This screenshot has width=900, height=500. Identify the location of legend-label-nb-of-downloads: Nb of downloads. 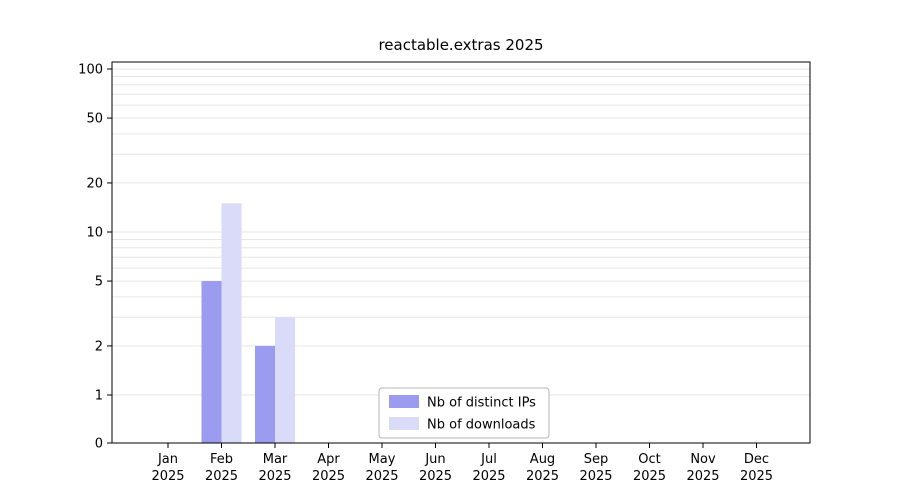
(481, 425).